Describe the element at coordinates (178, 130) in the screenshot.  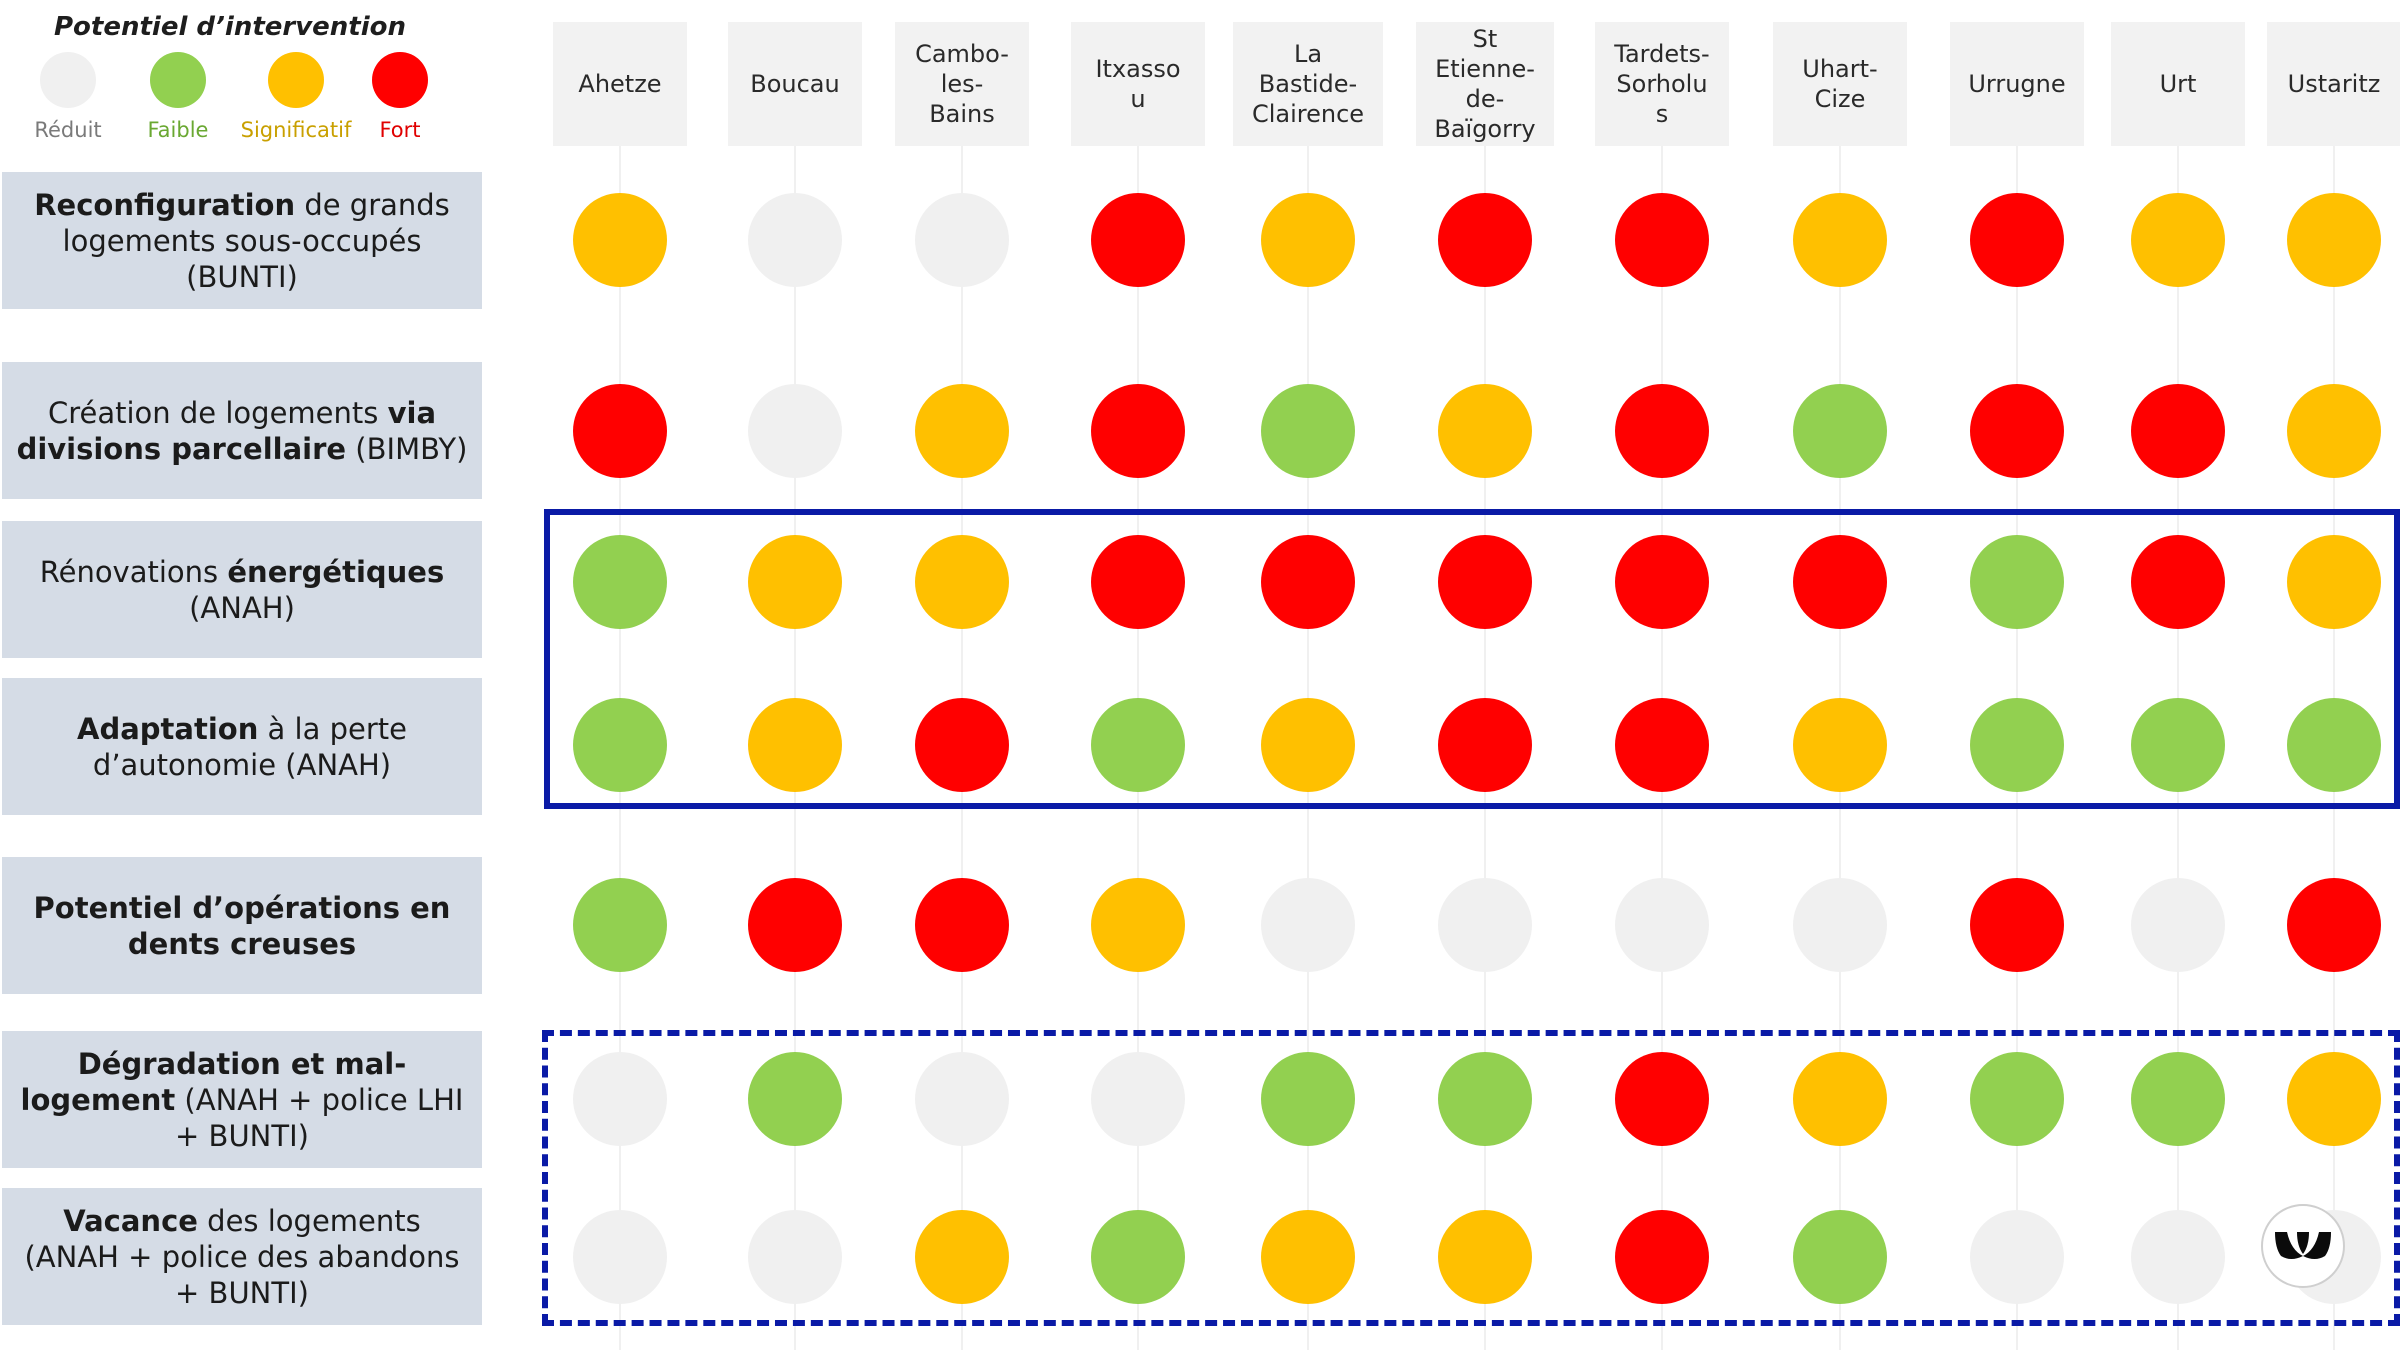
I see `legend-label: Faible` at that location.